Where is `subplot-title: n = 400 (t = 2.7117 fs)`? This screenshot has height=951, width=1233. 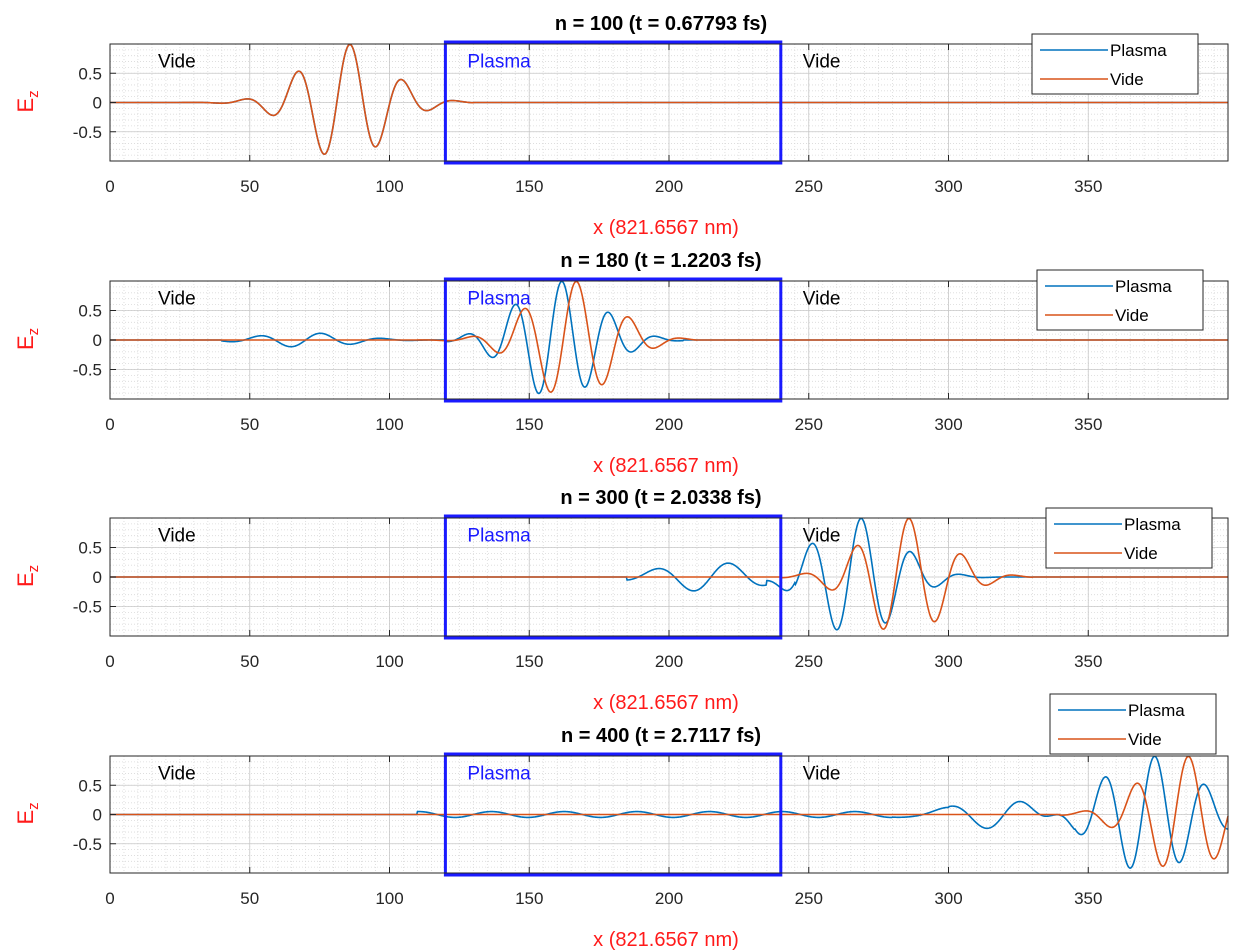 subplot-title: n = 400 (t = 2.7117 fs) is located at coordinates (661, 736).